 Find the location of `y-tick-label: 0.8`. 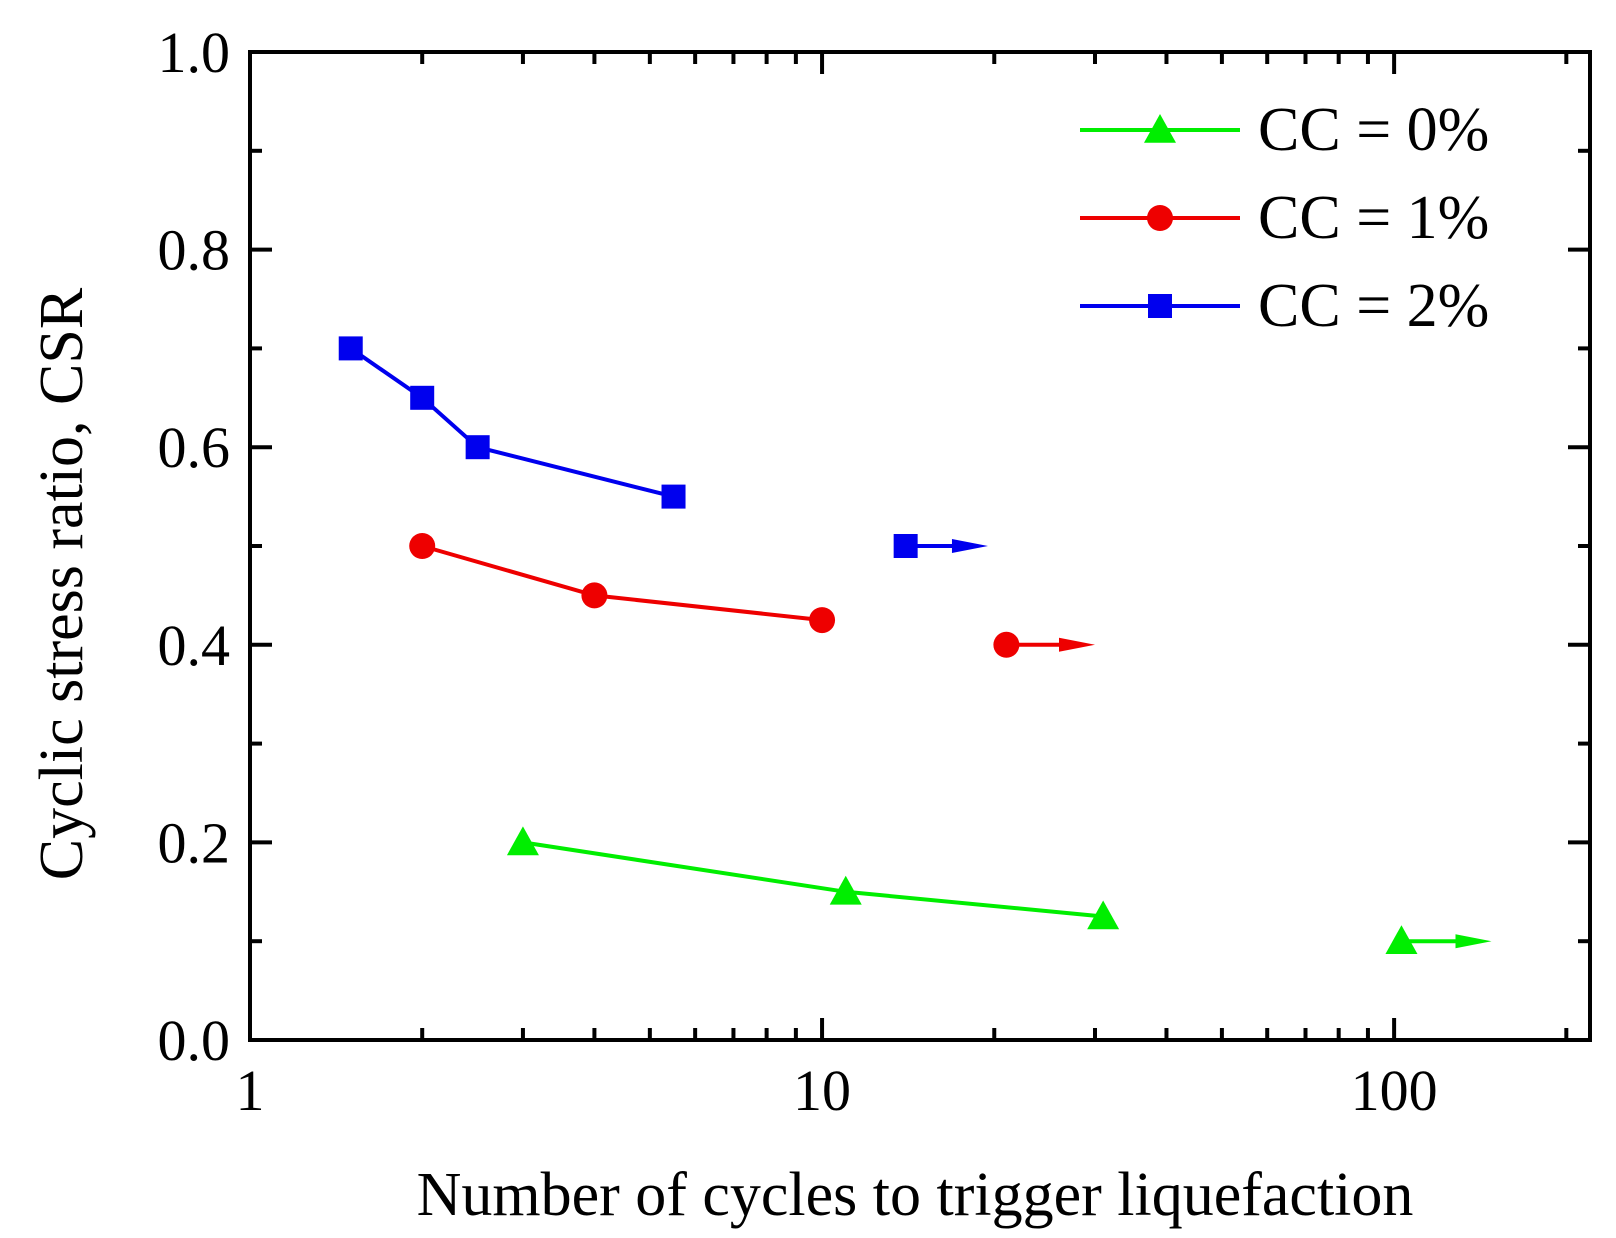

y-tick-label: 0.8 is located at coordinates (194, 250).